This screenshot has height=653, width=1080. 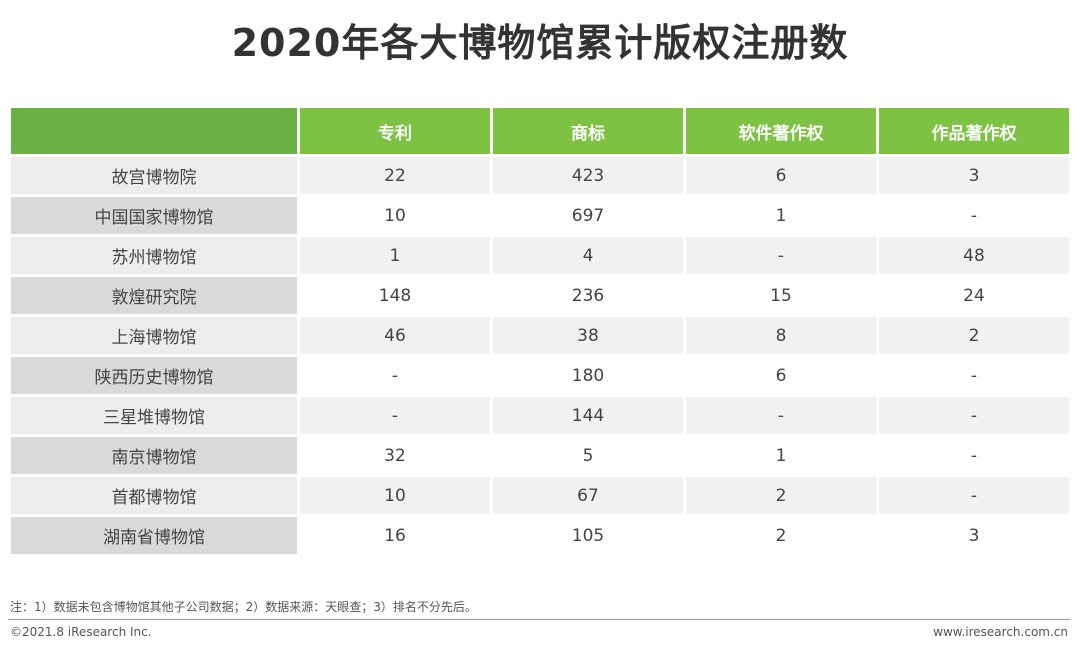 What do you see at coordinates (588, 455) in the screenshot?
I see `value-cell: 5` at bounding box center [588, 455].